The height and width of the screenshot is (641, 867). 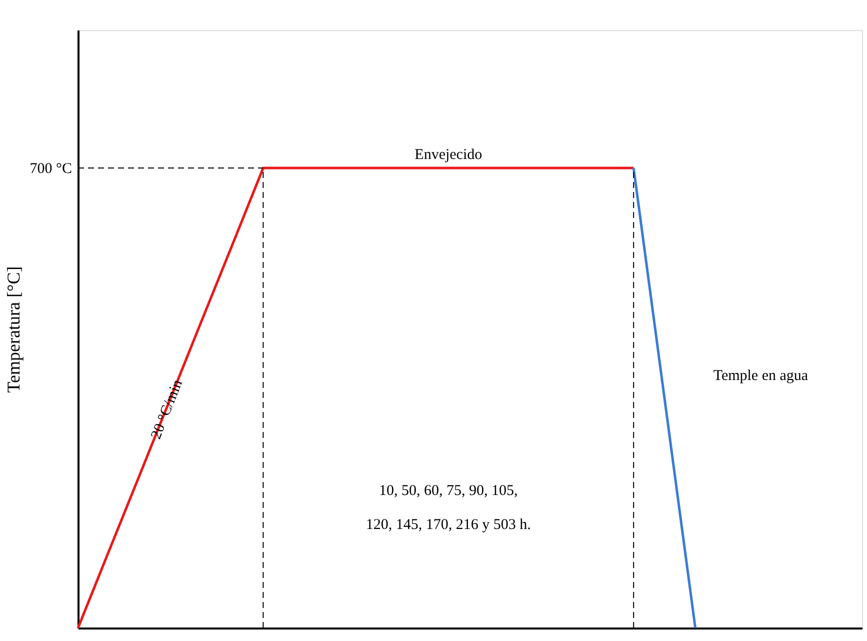 What do you see at coordinates (448, 155) in the screenshot?
I see `text: Envejecido` at bounding box center [448, 155].